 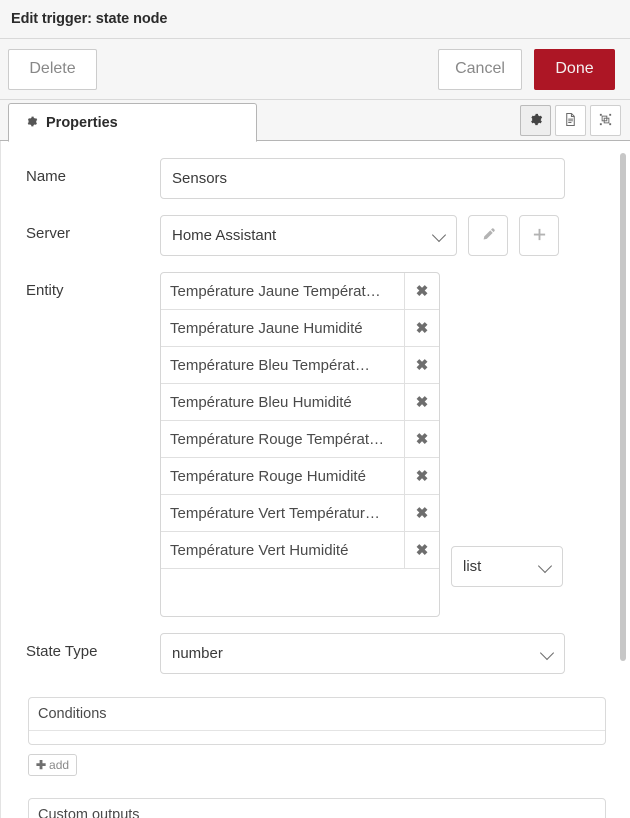 I want to click on entity-name: Température Vert Humidité, so click(x=259, y=550).